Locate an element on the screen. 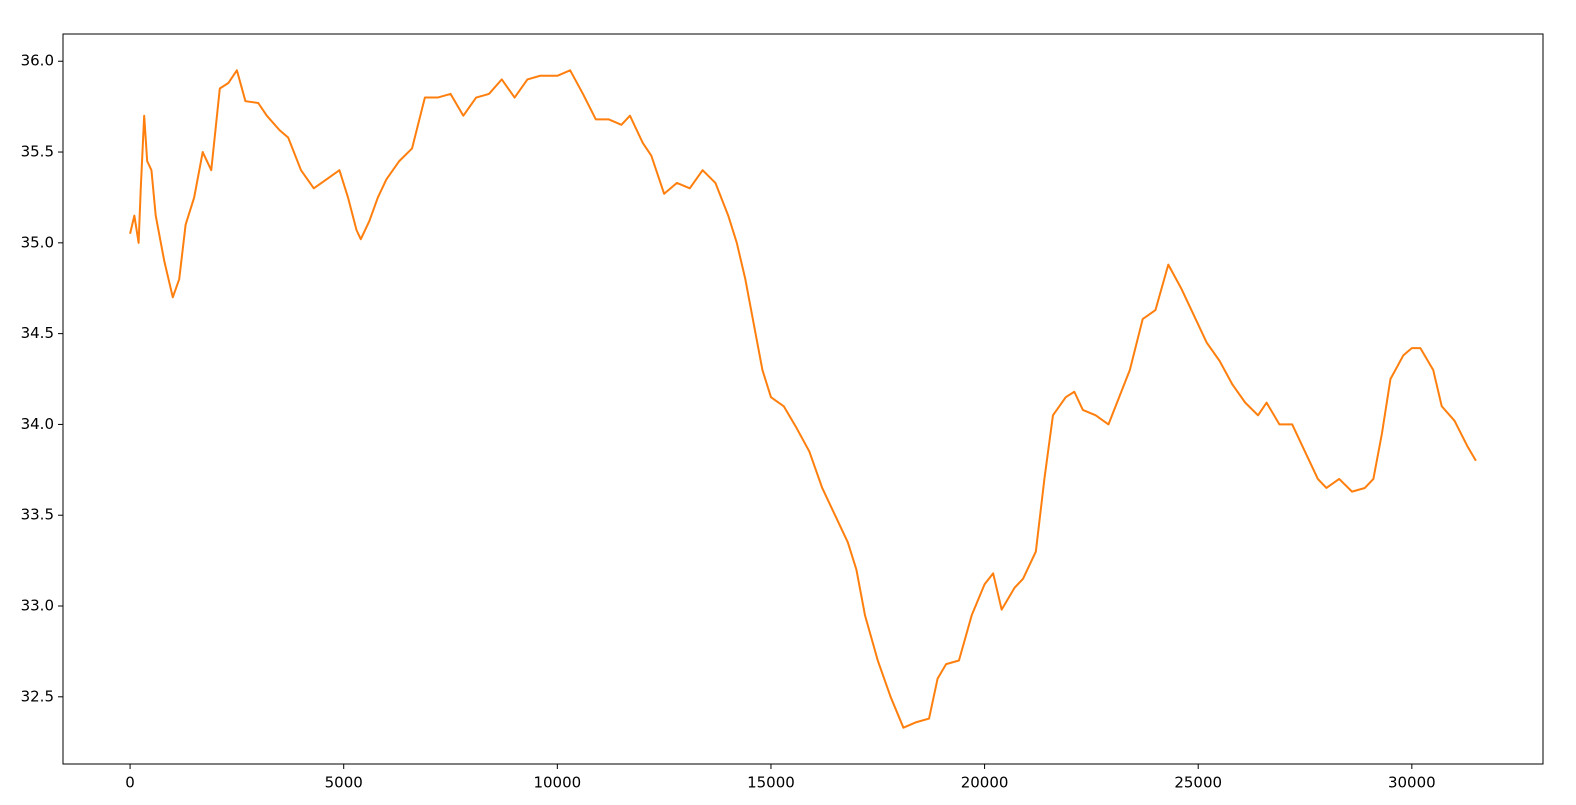 This screenshot has width=1576, height=805. y-tick-label: 33.0 is located at coordinates (37, 606).